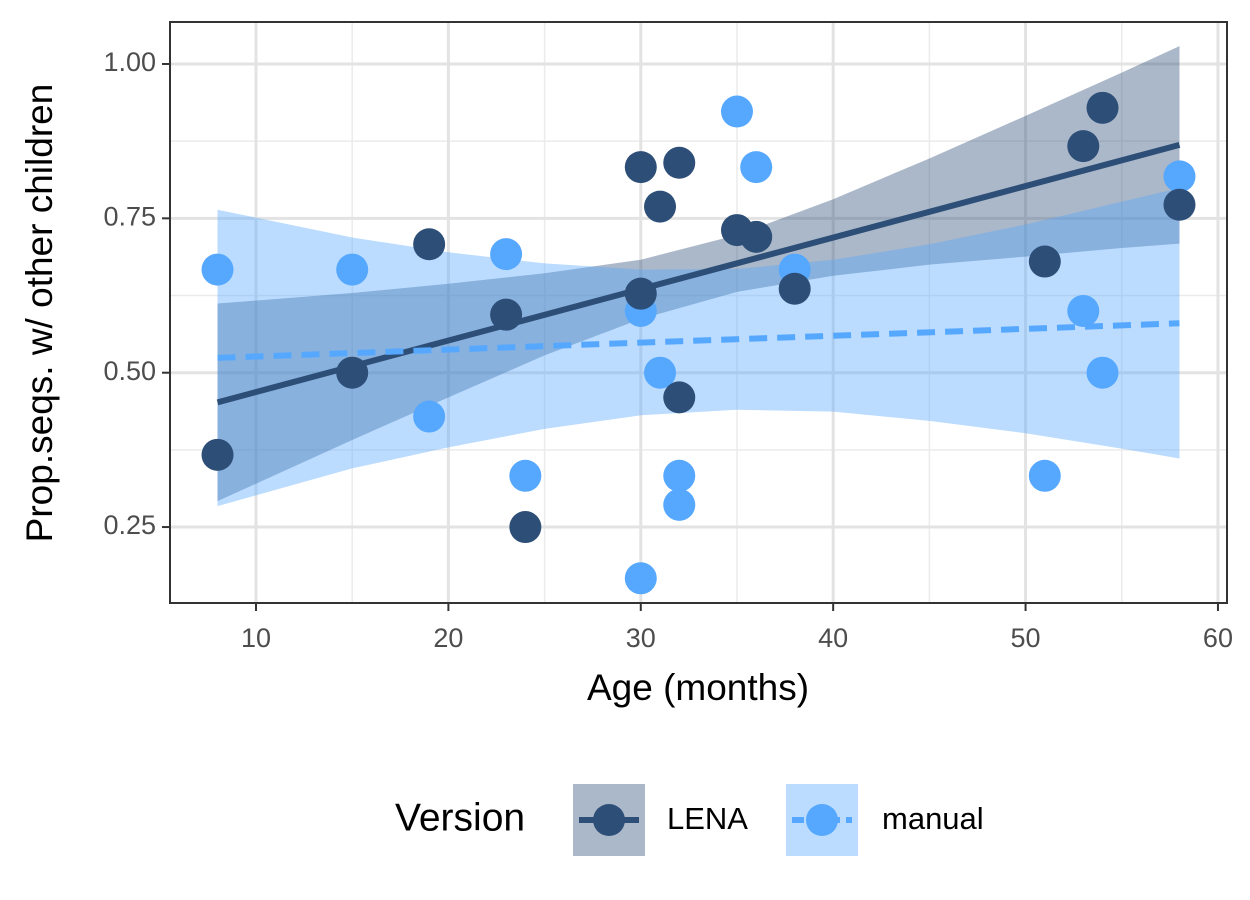  Describe the element at coordinates (460, 817) in the screenshot. I see `legend-title: Version` at that location.